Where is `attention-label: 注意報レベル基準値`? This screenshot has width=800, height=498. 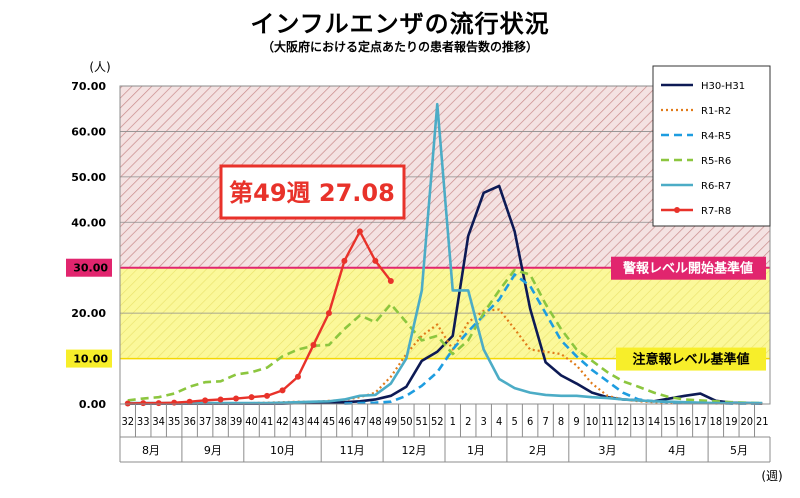
attention-label: 注意報レベル基準値 is located at coordinates (690, 360).